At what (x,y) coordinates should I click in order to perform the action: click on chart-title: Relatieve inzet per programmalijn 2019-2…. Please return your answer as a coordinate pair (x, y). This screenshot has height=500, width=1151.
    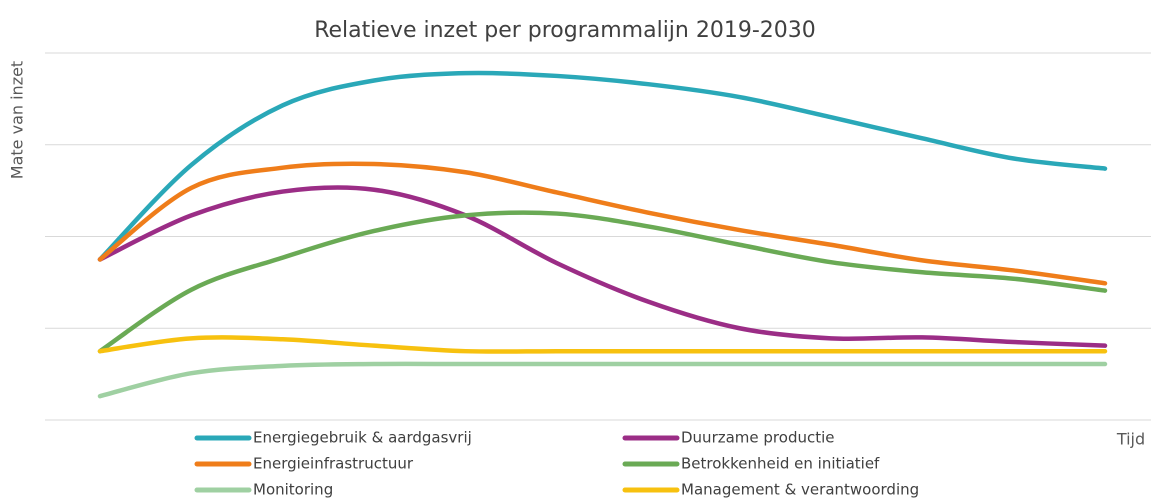
    Looking at the image, I should click on (565, 30).